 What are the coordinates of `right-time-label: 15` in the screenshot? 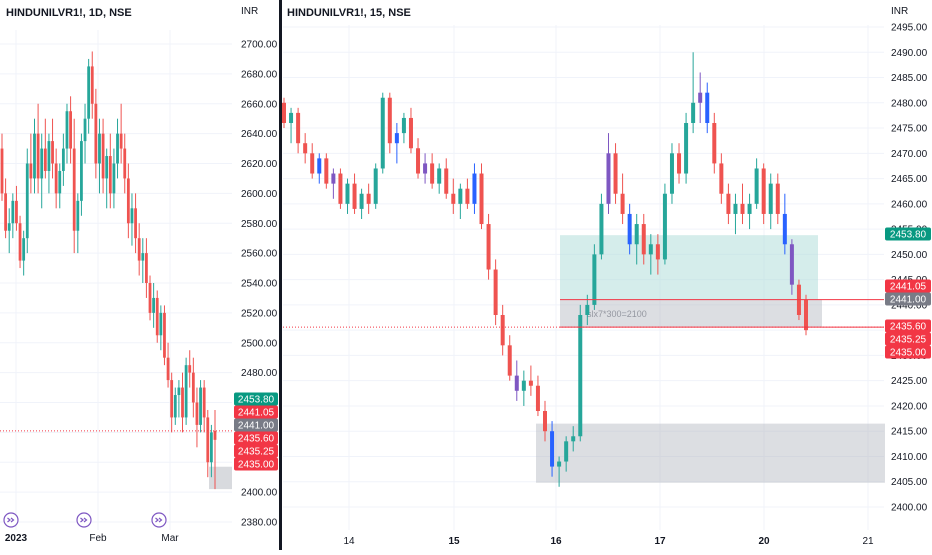 It's located at (454, 541).